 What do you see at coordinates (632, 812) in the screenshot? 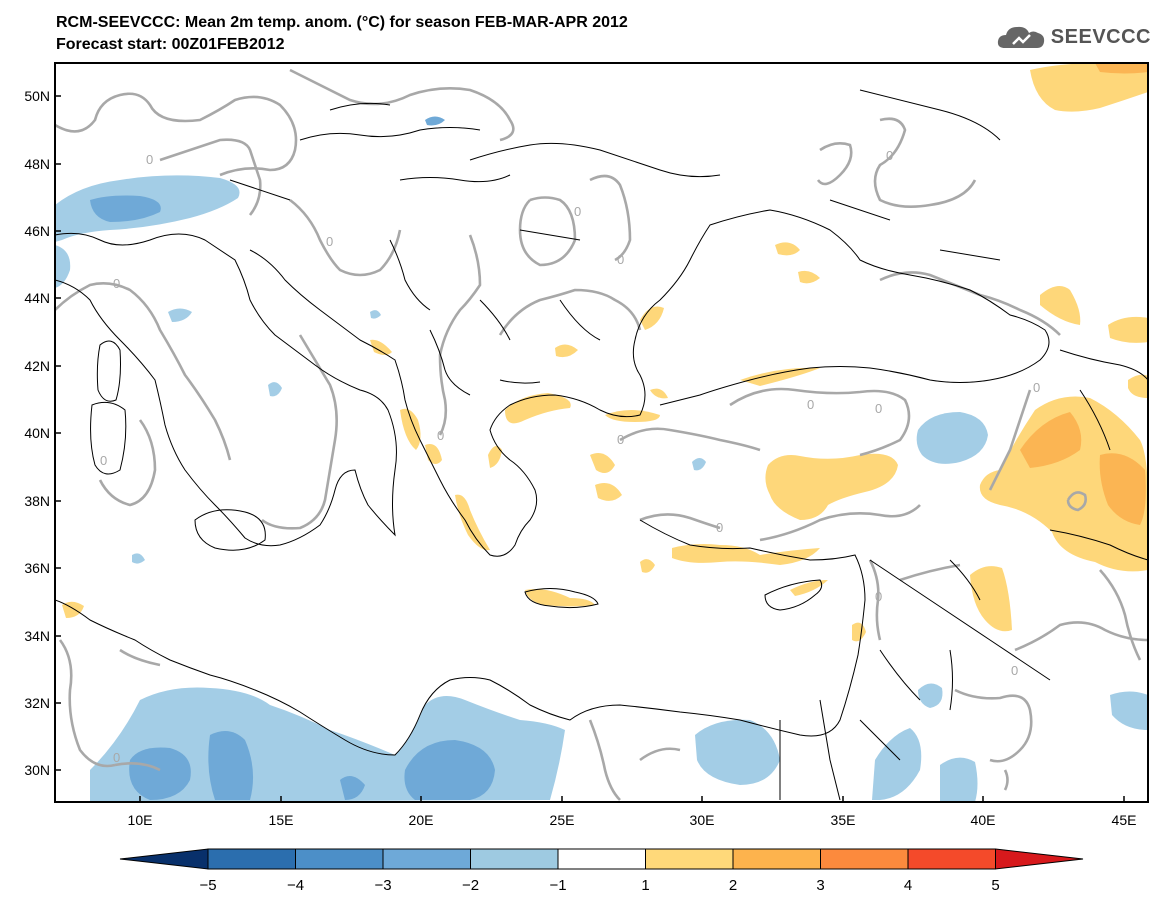
I see `longitude-axis: 10E 15E 20E 25E 30E 35E 40E 45E` at bounding box center [632, 812].